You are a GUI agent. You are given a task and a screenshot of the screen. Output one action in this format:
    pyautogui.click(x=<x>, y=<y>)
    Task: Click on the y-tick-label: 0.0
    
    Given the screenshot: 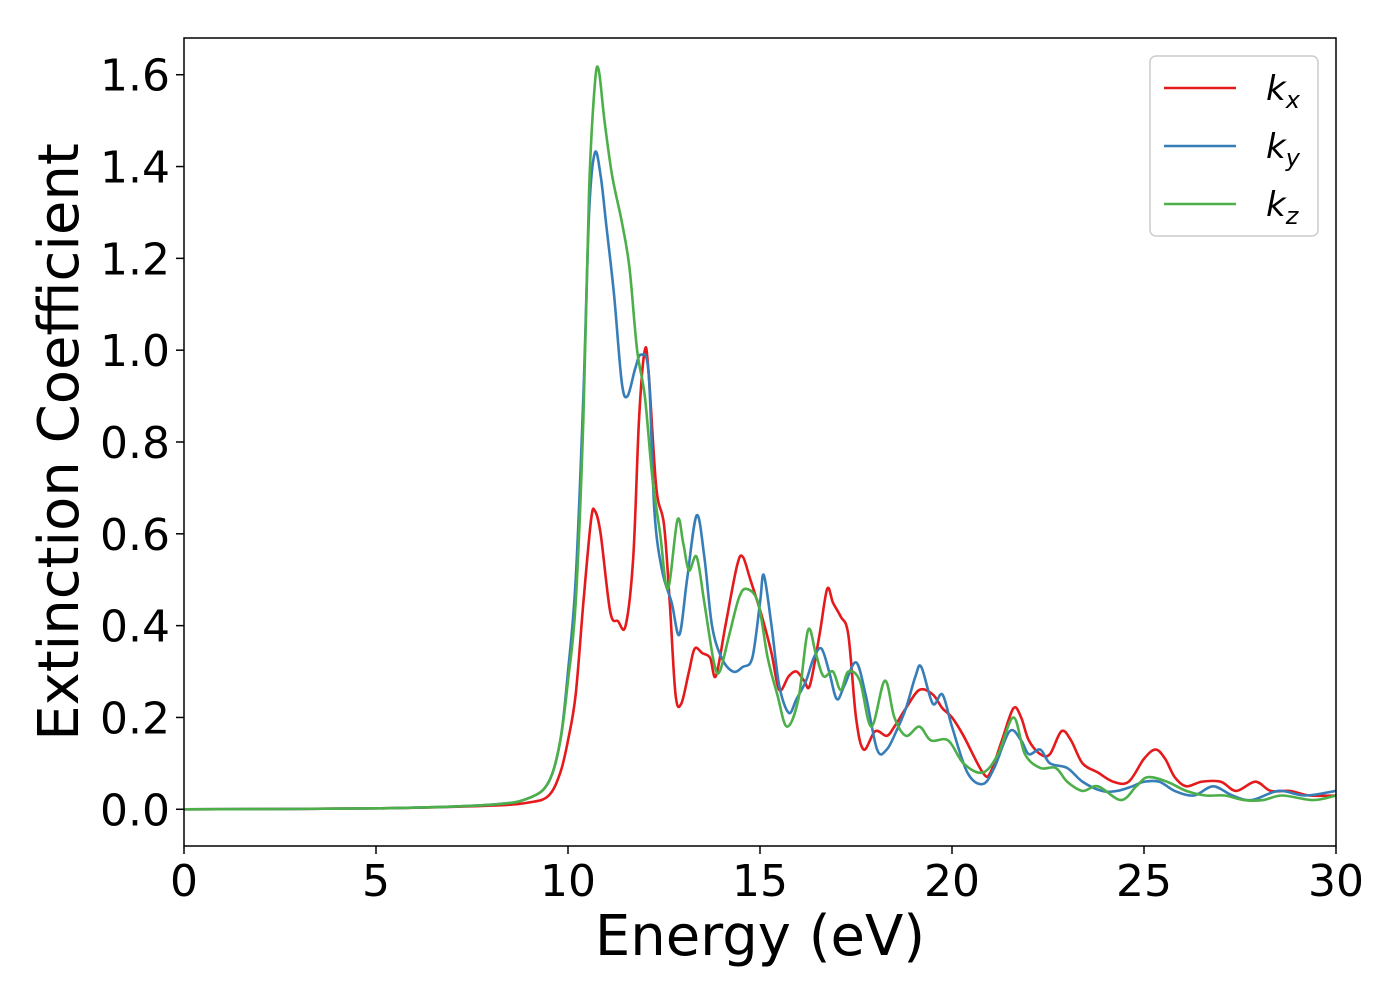 What is the action you would take?
    pyautogui.click(x=135, y=810)
    